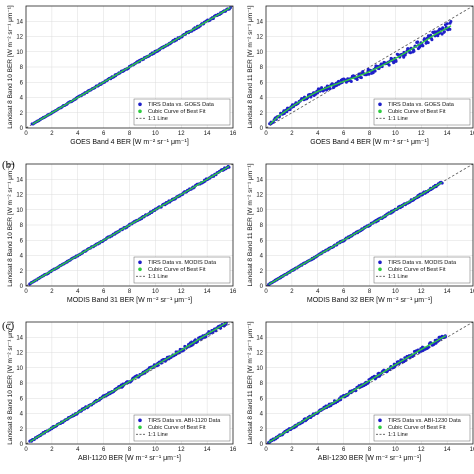 The width and height of the screenshot is (474, 474). Describe the element at coordinates (129, 300) in the screenshot. I see `x-axis-label: MODIS Band 31 BER [W m⁻² sr⁻¹ μm⁻¹]` at that location.